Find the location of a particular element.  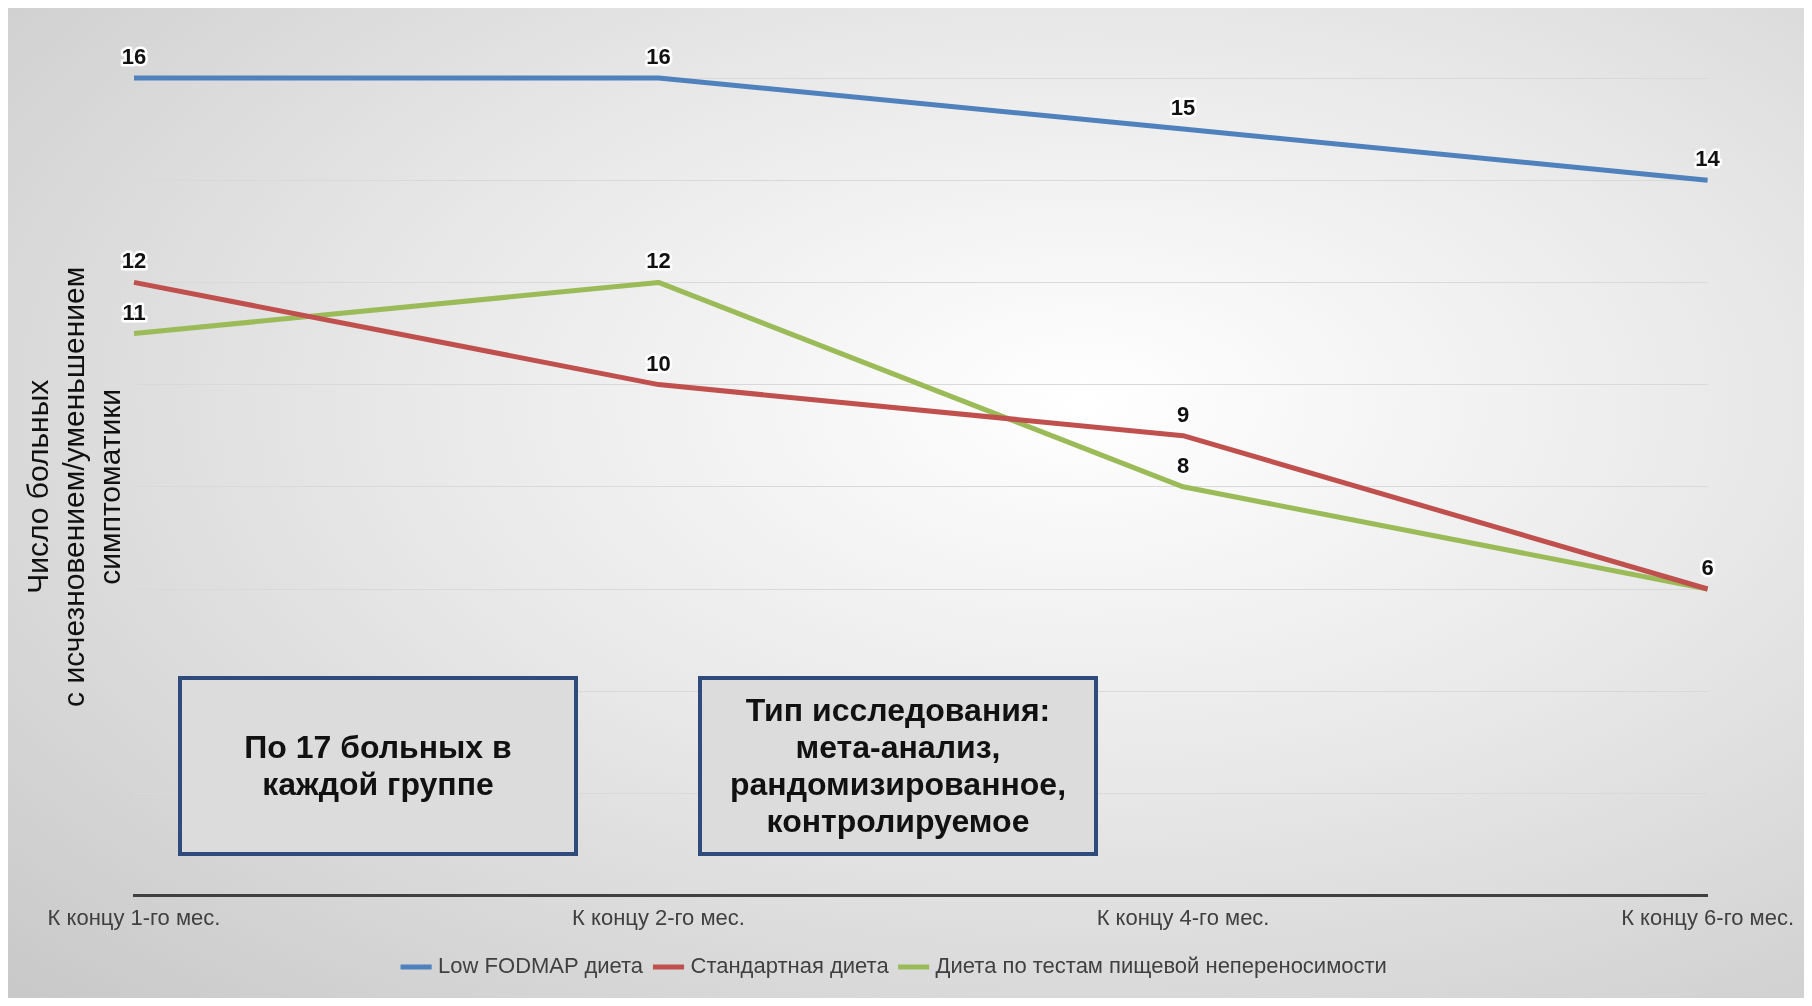

data-label: 10 is located at coordinates (658, 363).